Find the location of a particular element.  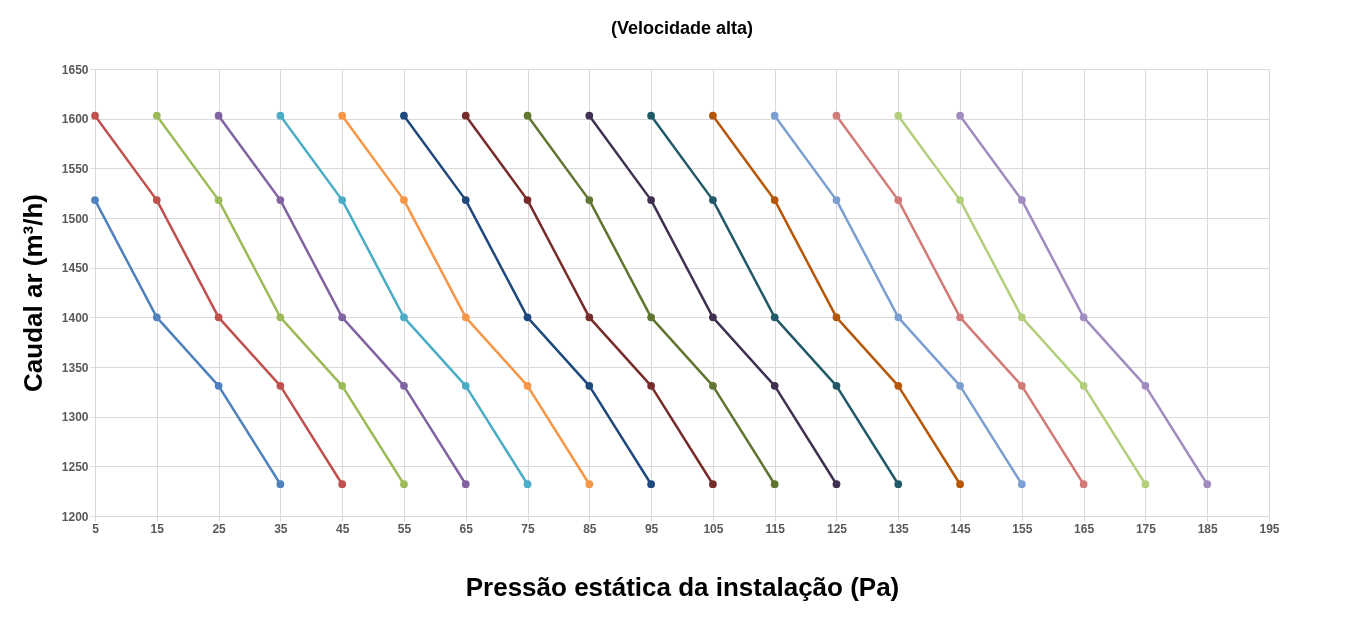

x-tick-label: 15 is located at coordinates (157, 528).